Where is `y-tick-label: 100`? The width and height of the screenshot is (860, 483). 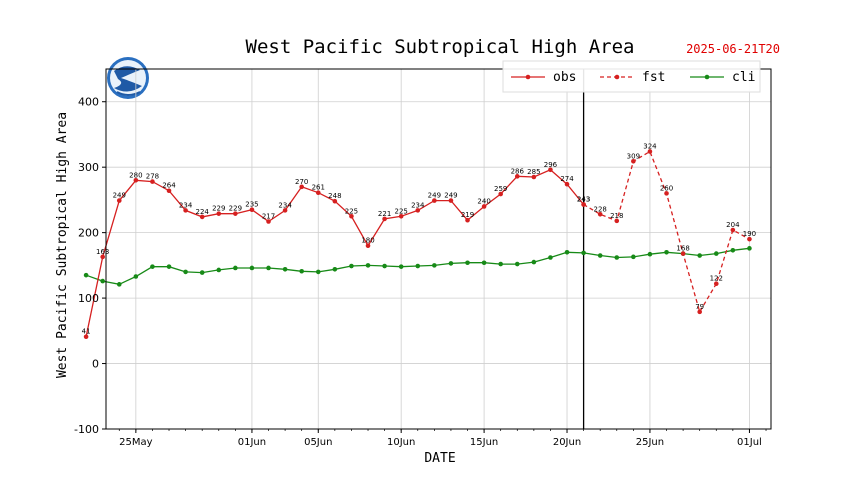 y-tick-label: 100 is located at coordinates (88, 298).